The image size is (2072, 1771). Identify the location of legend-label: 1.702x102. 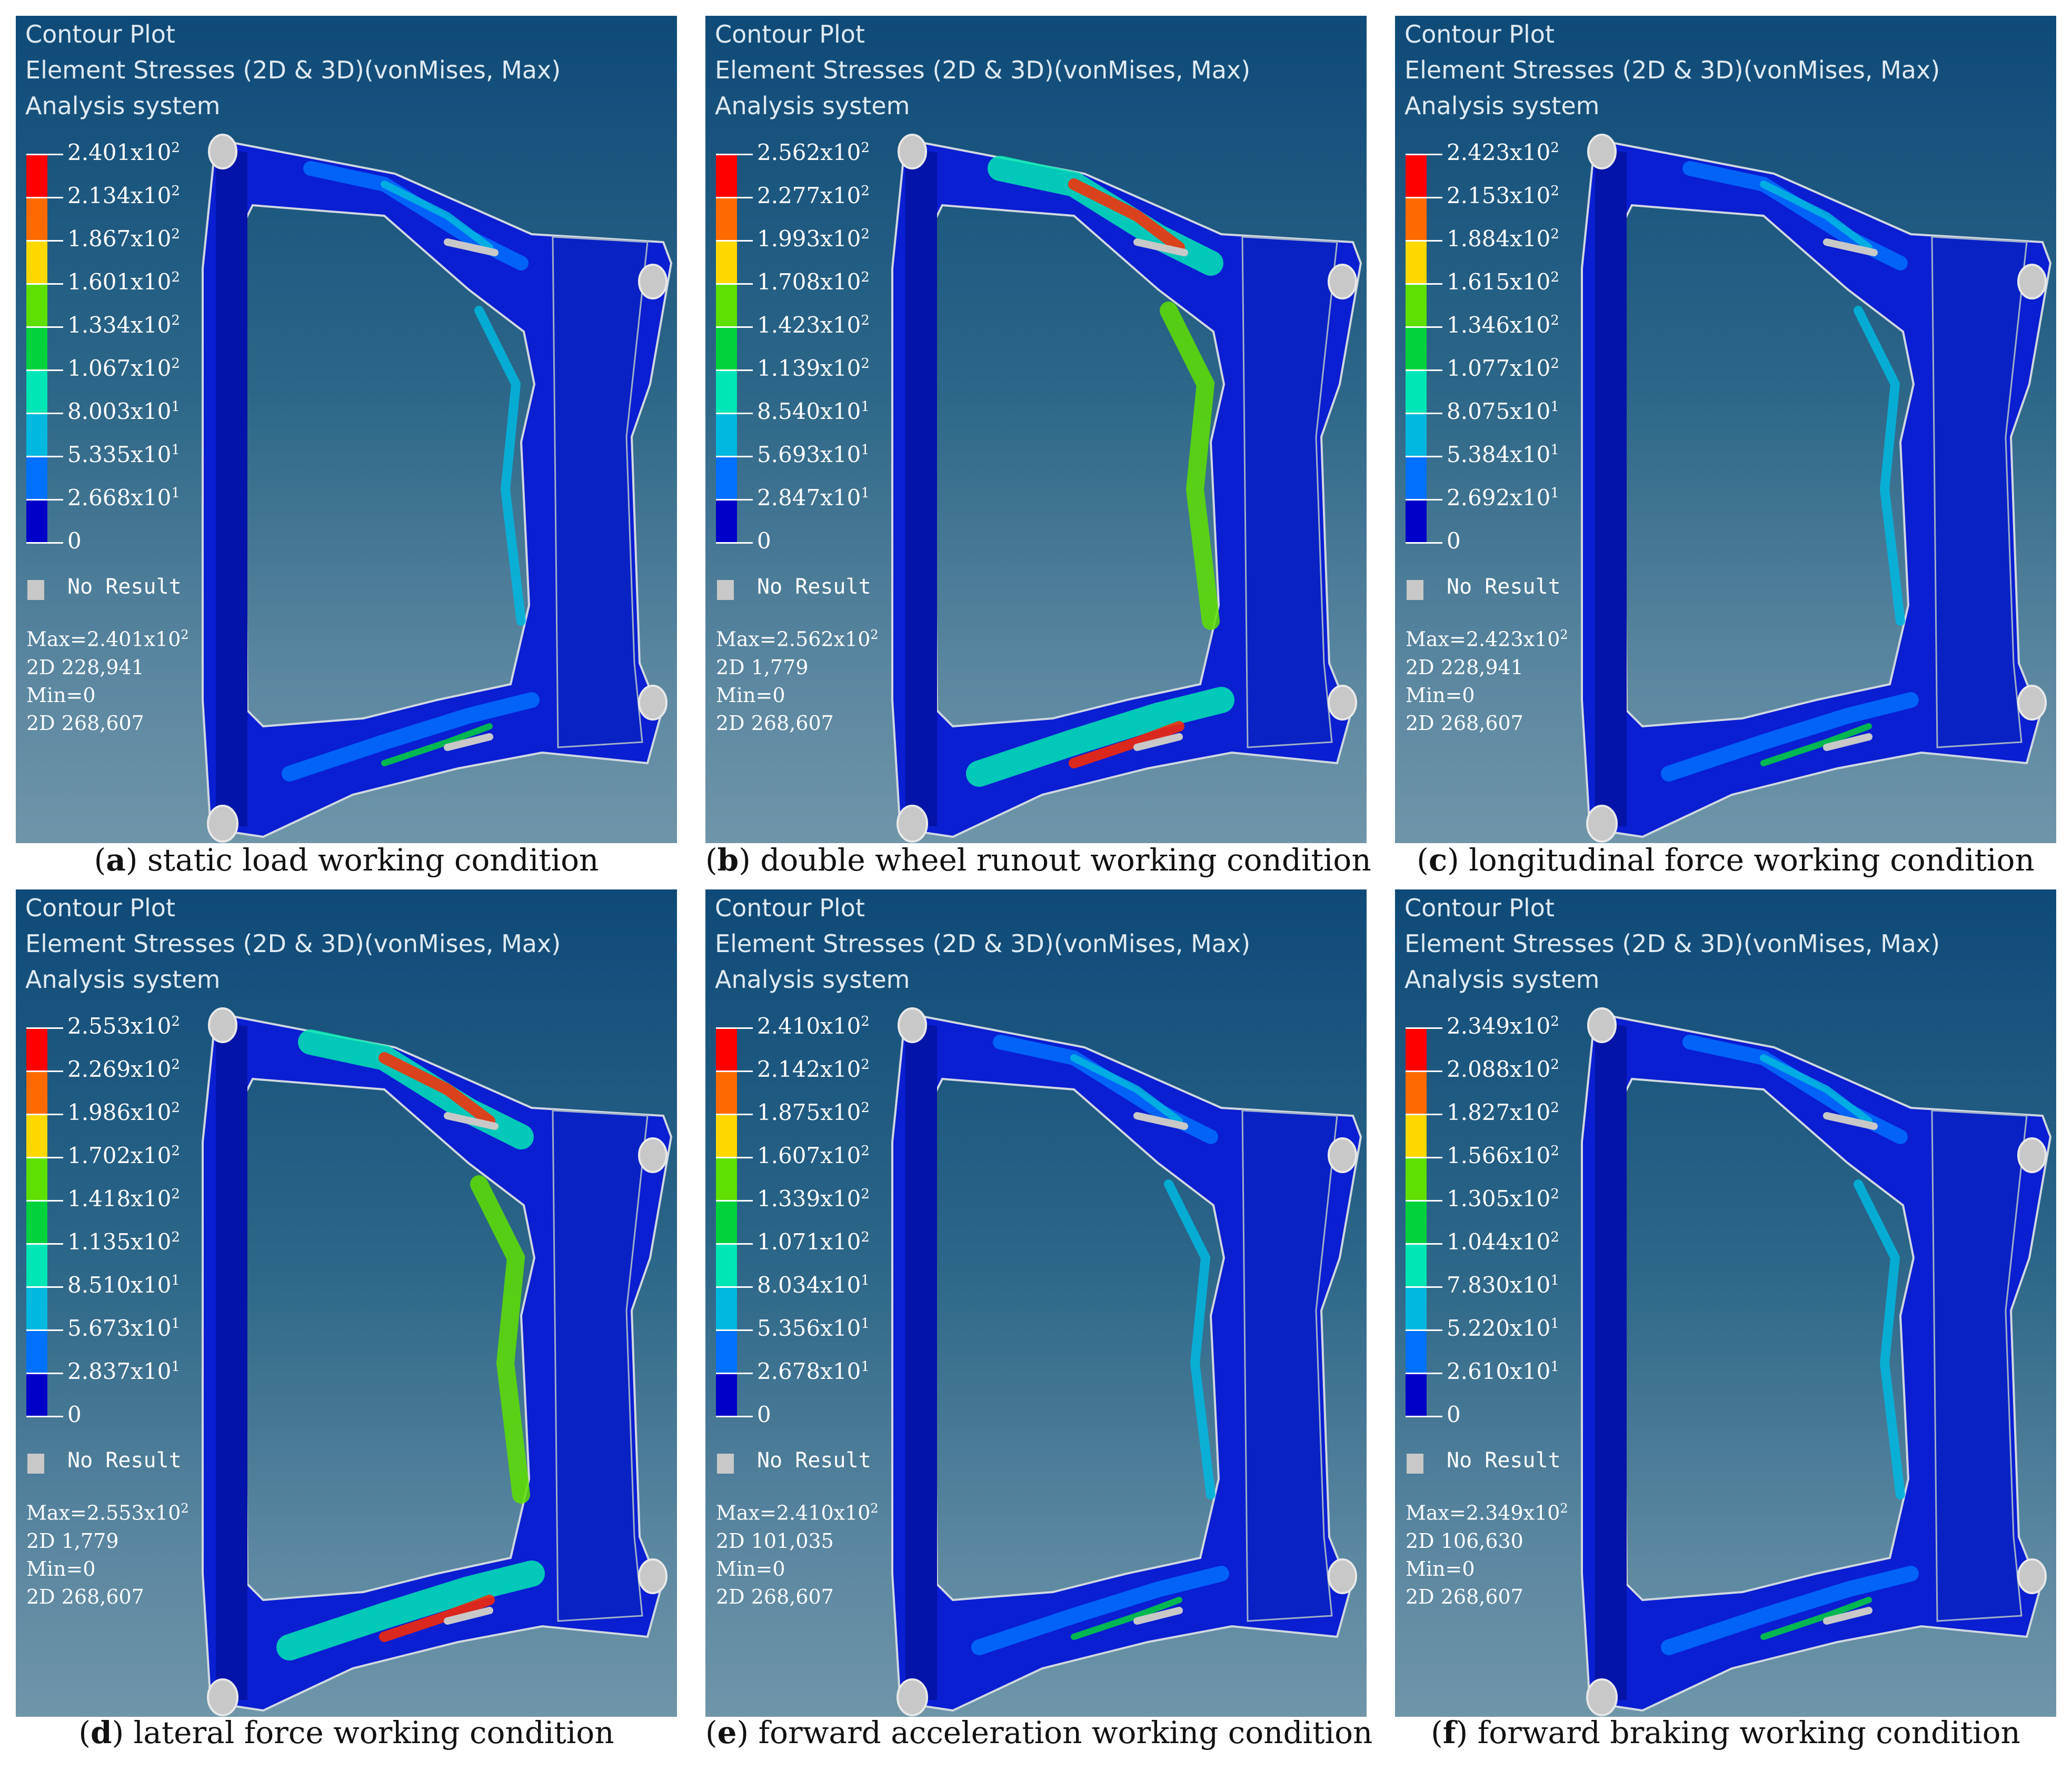
(123, 1155).